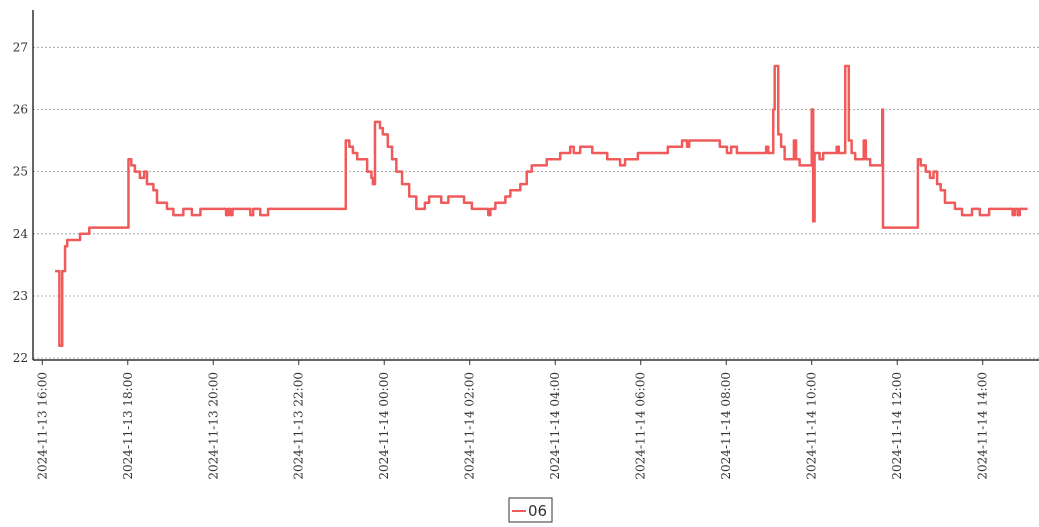 The height and width of the screenshot is (527, 1039). Describe the element at coordinates (897, 426) in the screenshot. I see `x-tick-label: 2024-11-14 12:00` at that location.